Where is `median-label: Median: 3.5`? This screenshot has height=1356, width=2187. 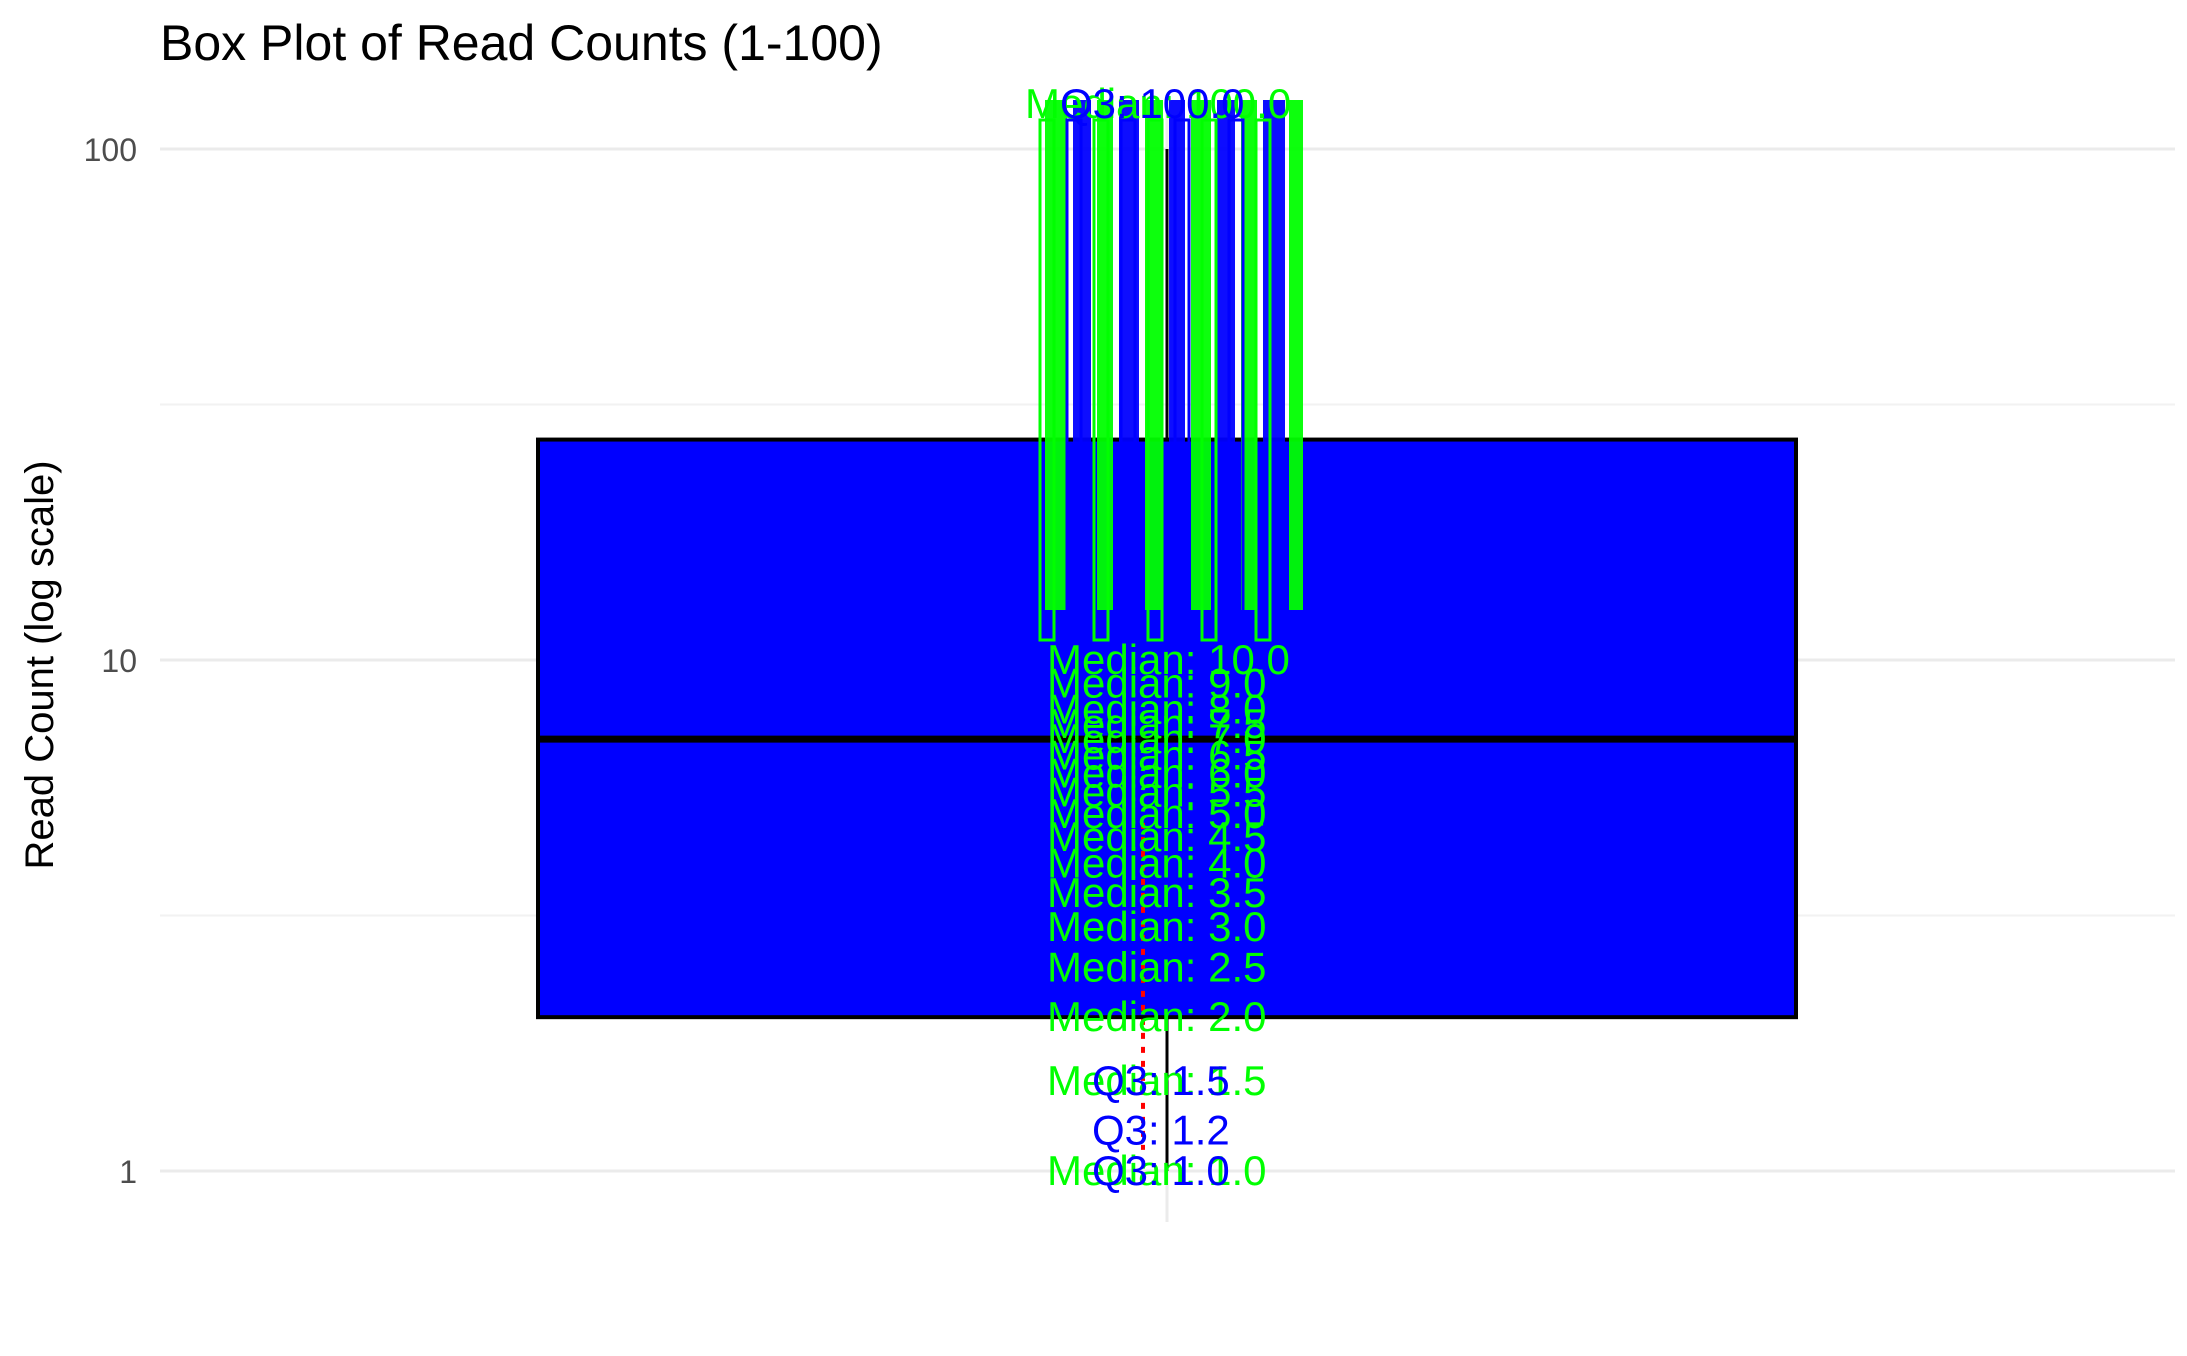 median-label: Median: 3.5 is located at coordinates (1156, 892).